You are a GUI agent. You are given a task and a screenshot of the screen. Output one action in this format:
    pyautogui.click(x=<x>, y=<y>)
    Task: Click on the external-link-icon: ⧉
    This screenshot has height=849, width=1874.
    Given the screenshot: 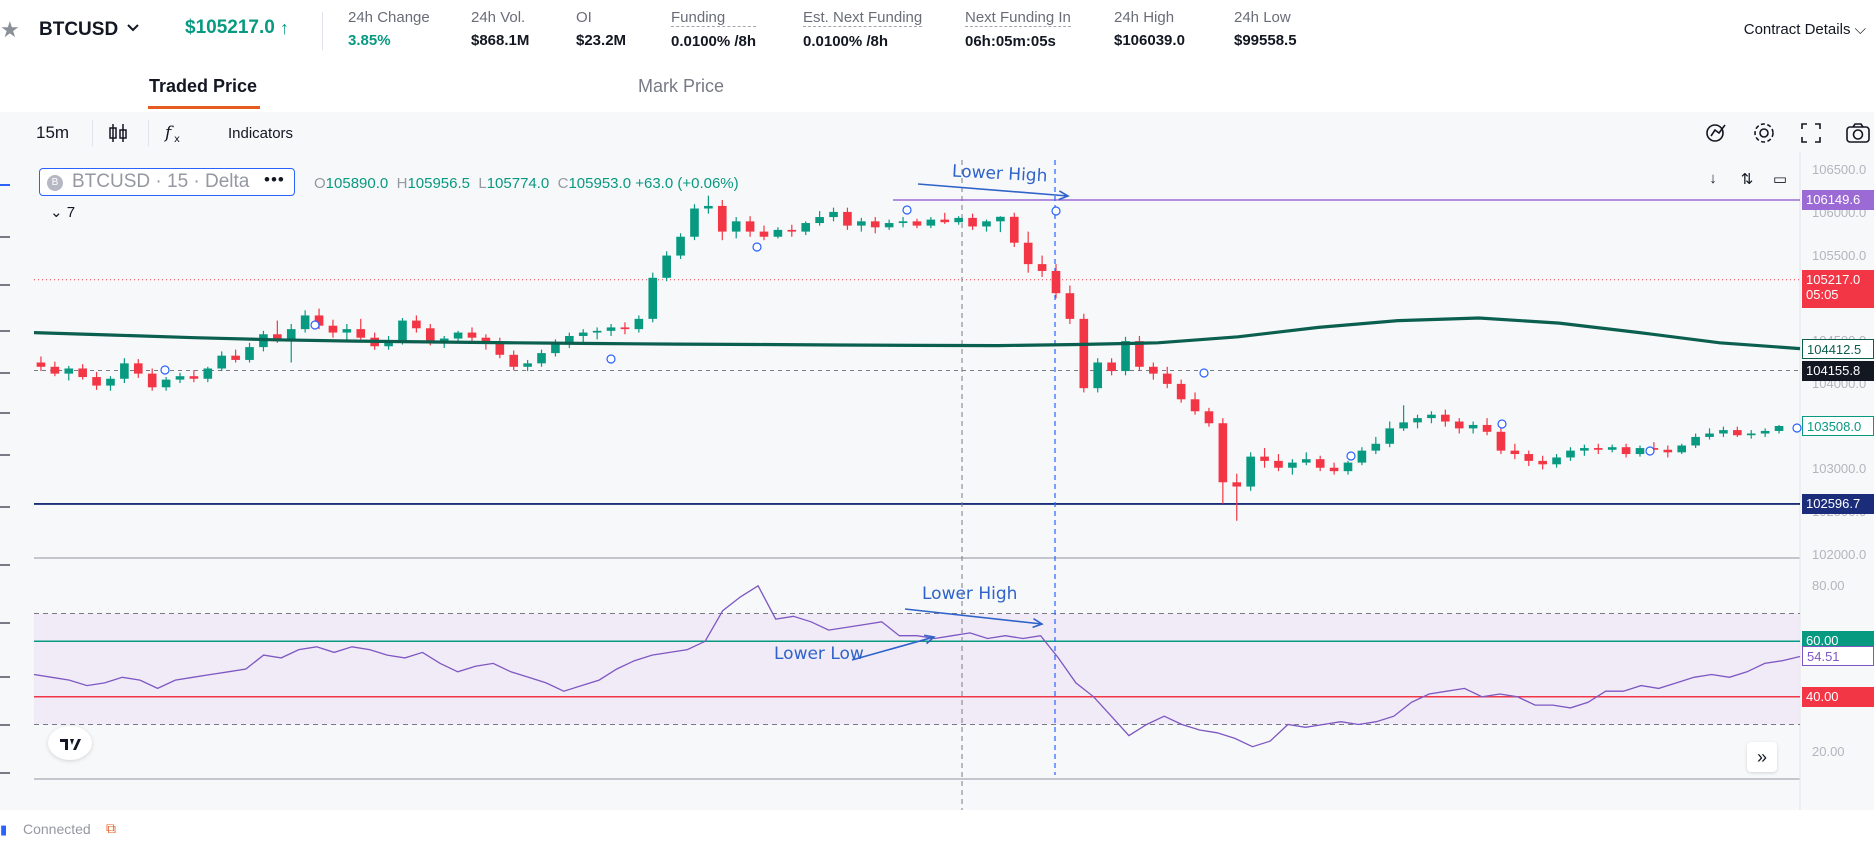 What is the action you would take?
    pyautogui.click(x=111, y=828)
    